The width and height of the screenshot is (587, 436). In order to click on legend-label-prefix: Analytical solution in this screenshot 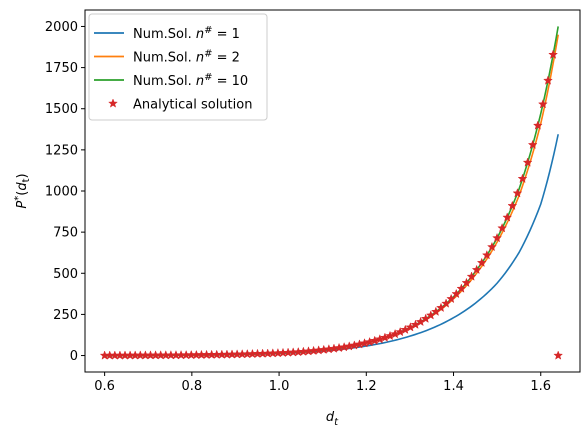, I will do `click(192, 105)`.